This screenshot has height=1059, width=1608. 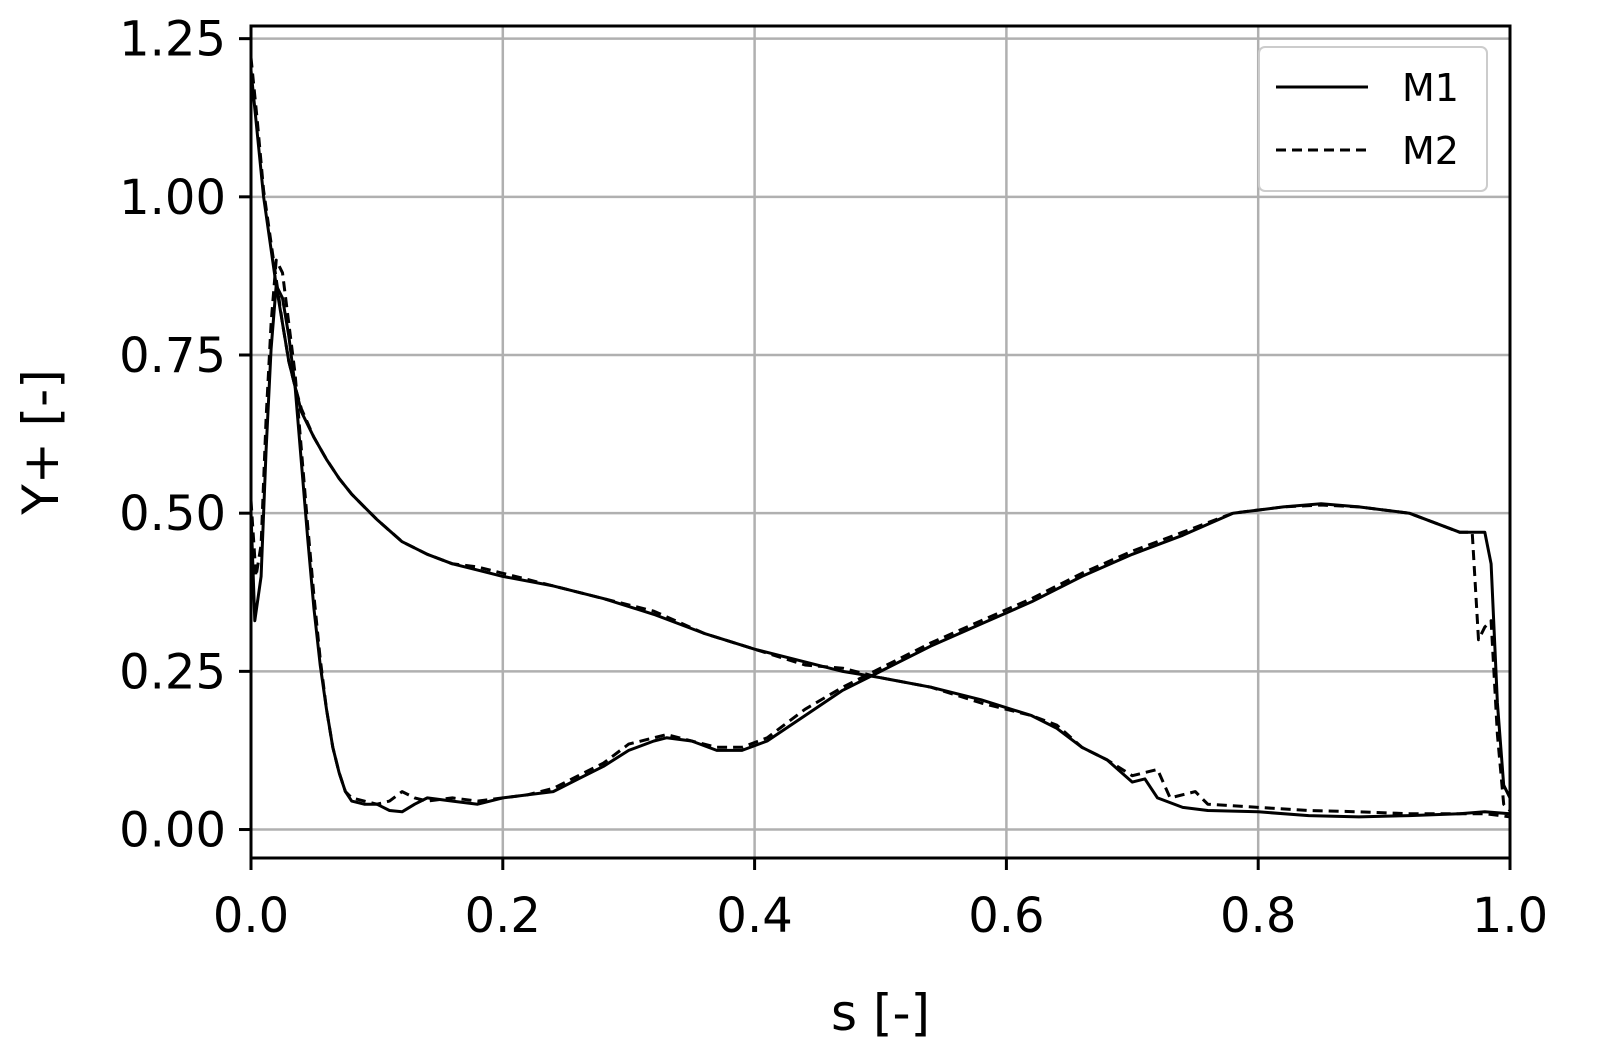 I want to click on y-tick-label: 0.00, so click(x=172, y=831).